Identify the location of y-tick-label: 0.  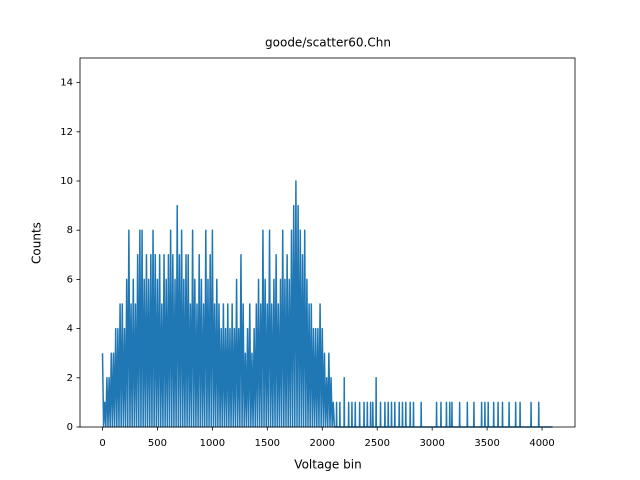
(70, 427).